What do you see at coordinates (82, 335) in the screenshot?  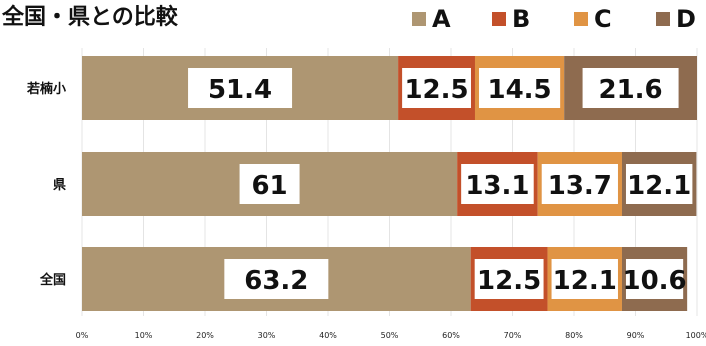 I see `x-tick-label: 0%` at bounding box center [82, 335].